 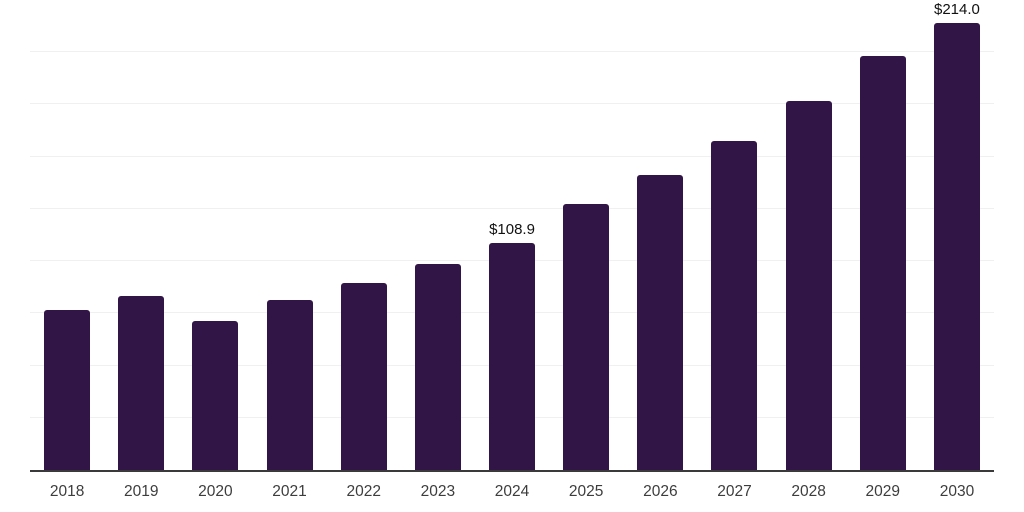 What do you see at coordinates (438, 491) in the screenshot?
I see `x-tick-label-2023: 2023` at bounding box center [438, 491].